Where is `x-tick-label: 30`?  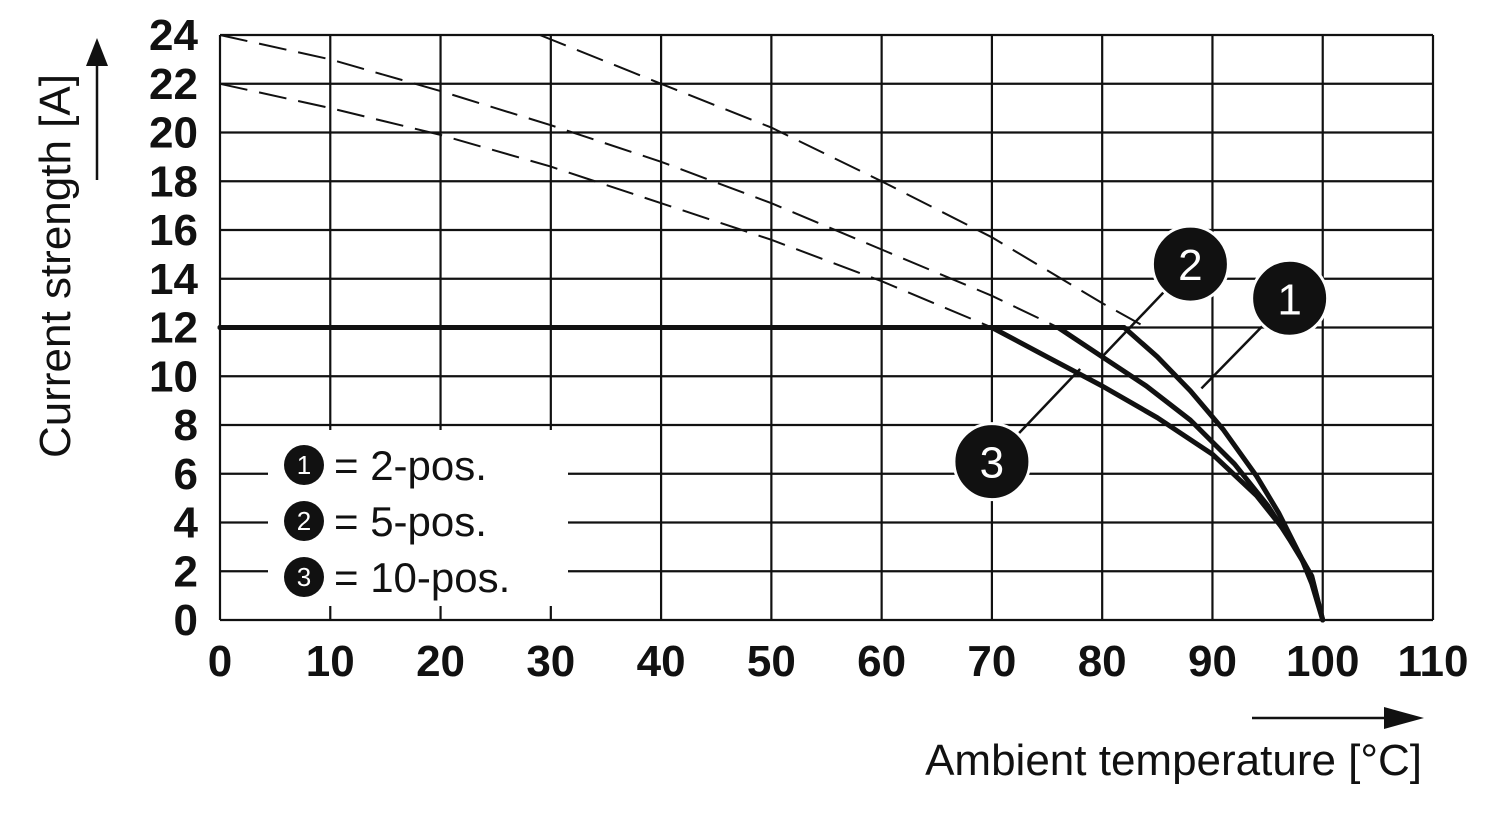 x-tick-label: 30 is located at coordinates (550, 661).